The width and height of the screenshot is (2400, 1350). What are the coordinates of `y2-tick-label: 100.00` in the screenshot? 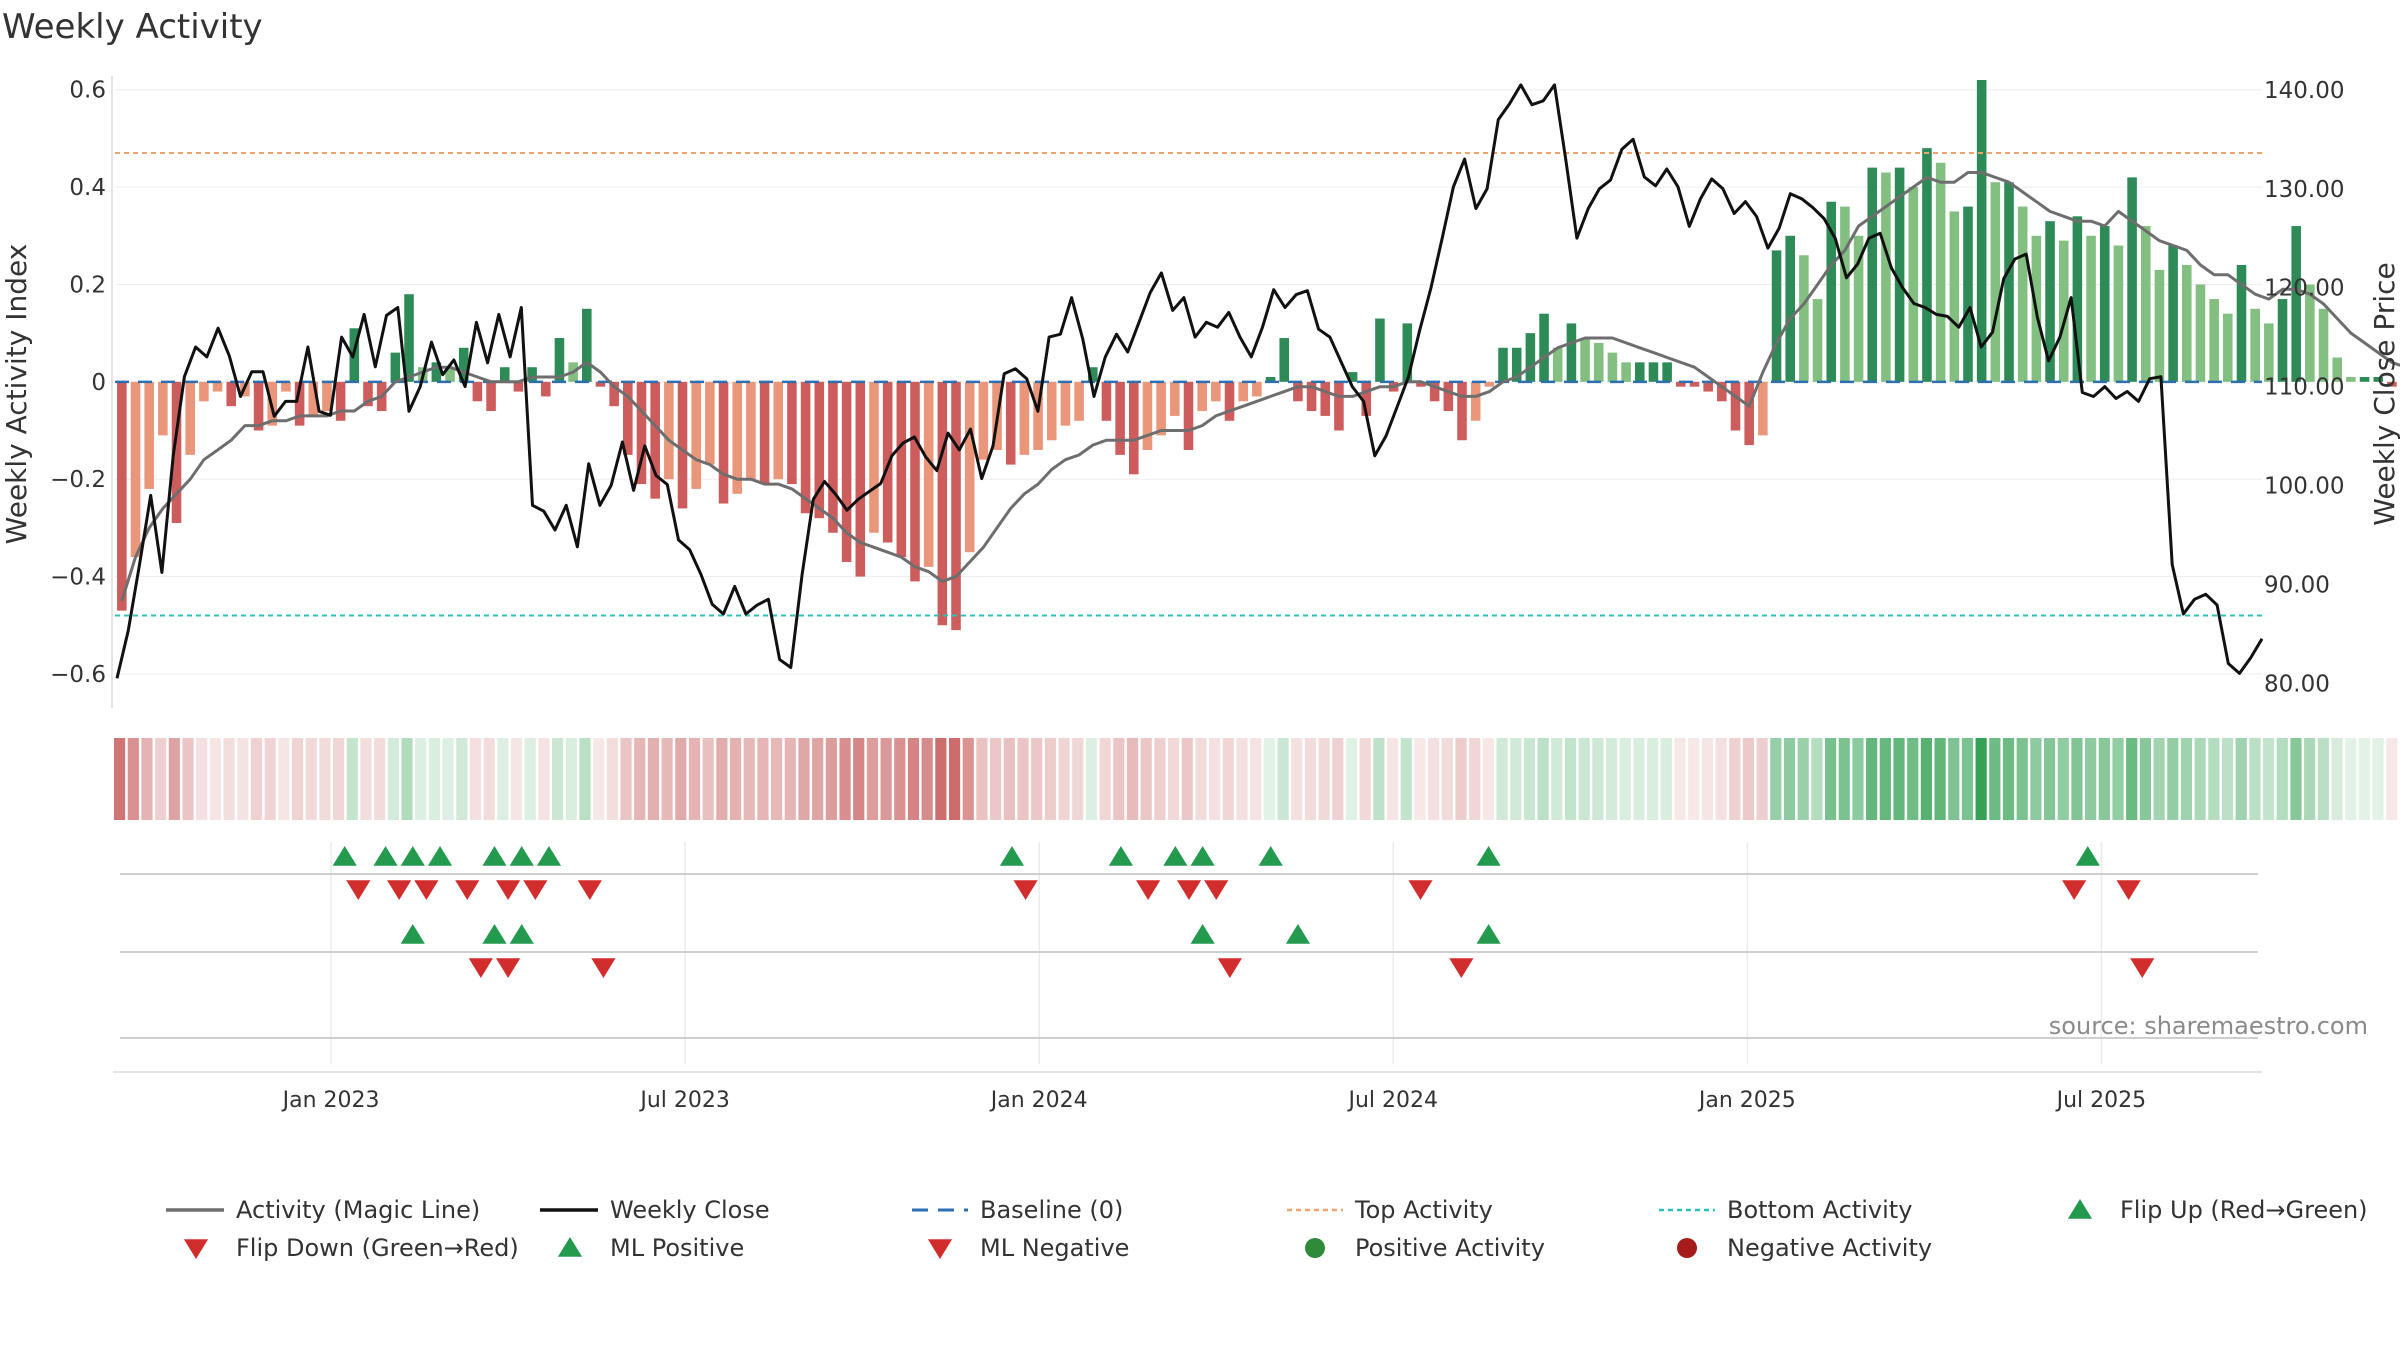 It's located at (2304, 486).